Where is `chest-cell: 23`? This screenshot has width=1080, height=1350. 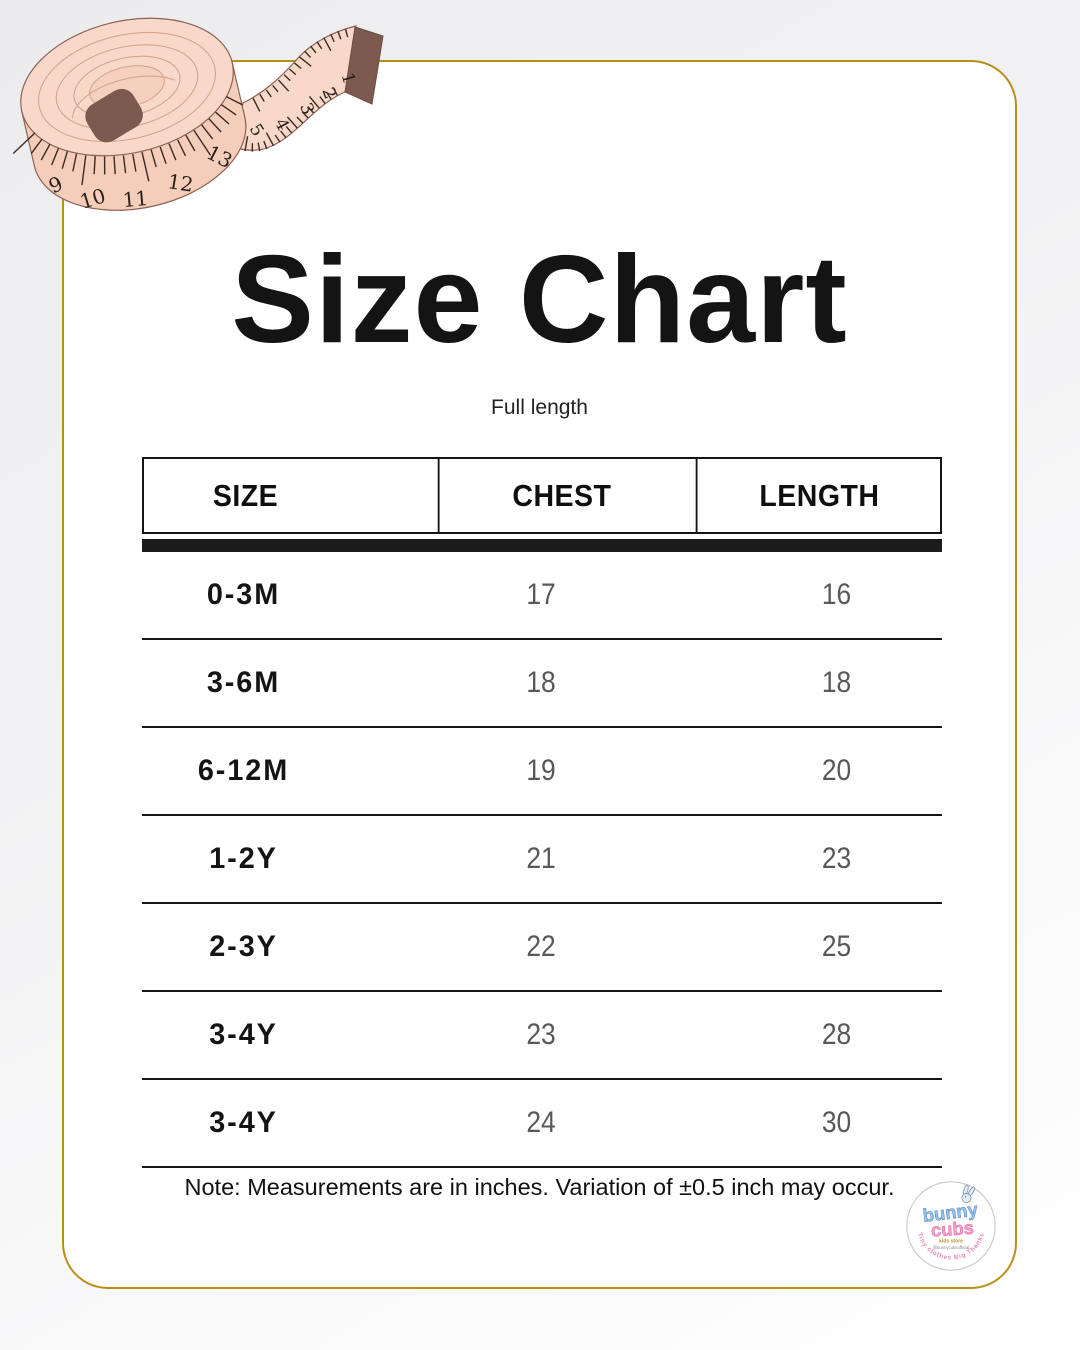
chest-cell: 23 is located at coordinates (541, 1034).